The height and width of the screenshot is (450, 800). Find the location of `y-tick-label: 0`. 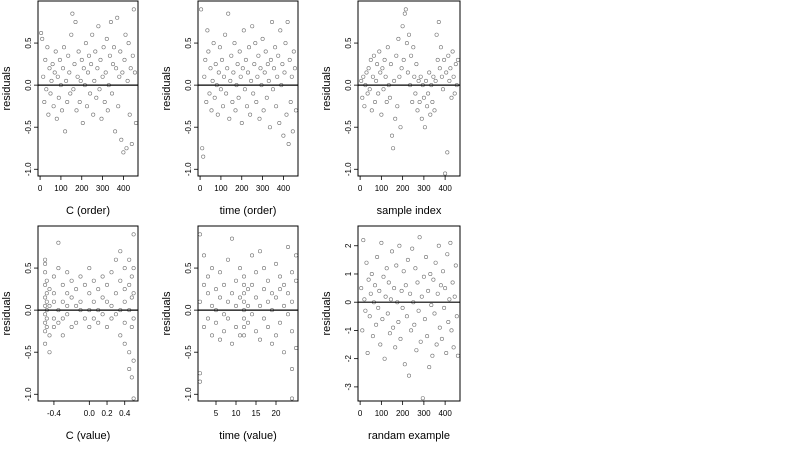

y-tick-label: 0 is located at coordinates (348, 301).